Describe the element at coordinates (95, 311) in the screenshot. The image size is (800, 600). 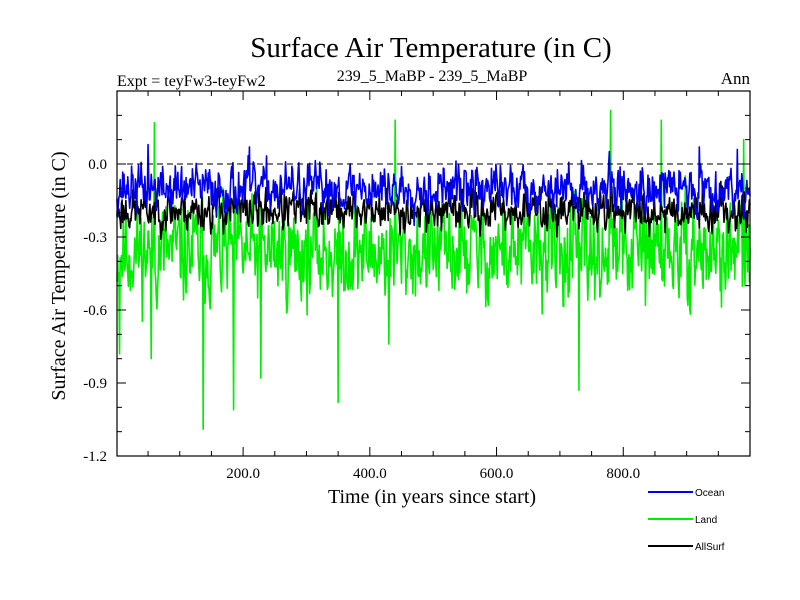
I see `y-tick-label: -0.6` at that location.